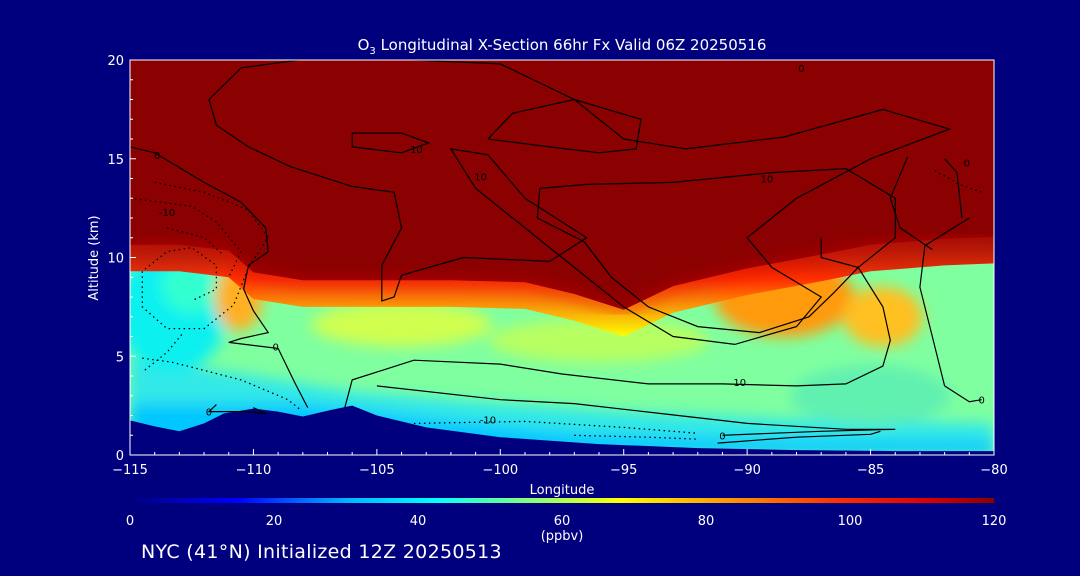 This screenshot has height=576, width=1080. What do you see at coordinates (746, 470) in the screenshot?
I see `x-tick-label: −90` at bounding box center [746, 470].